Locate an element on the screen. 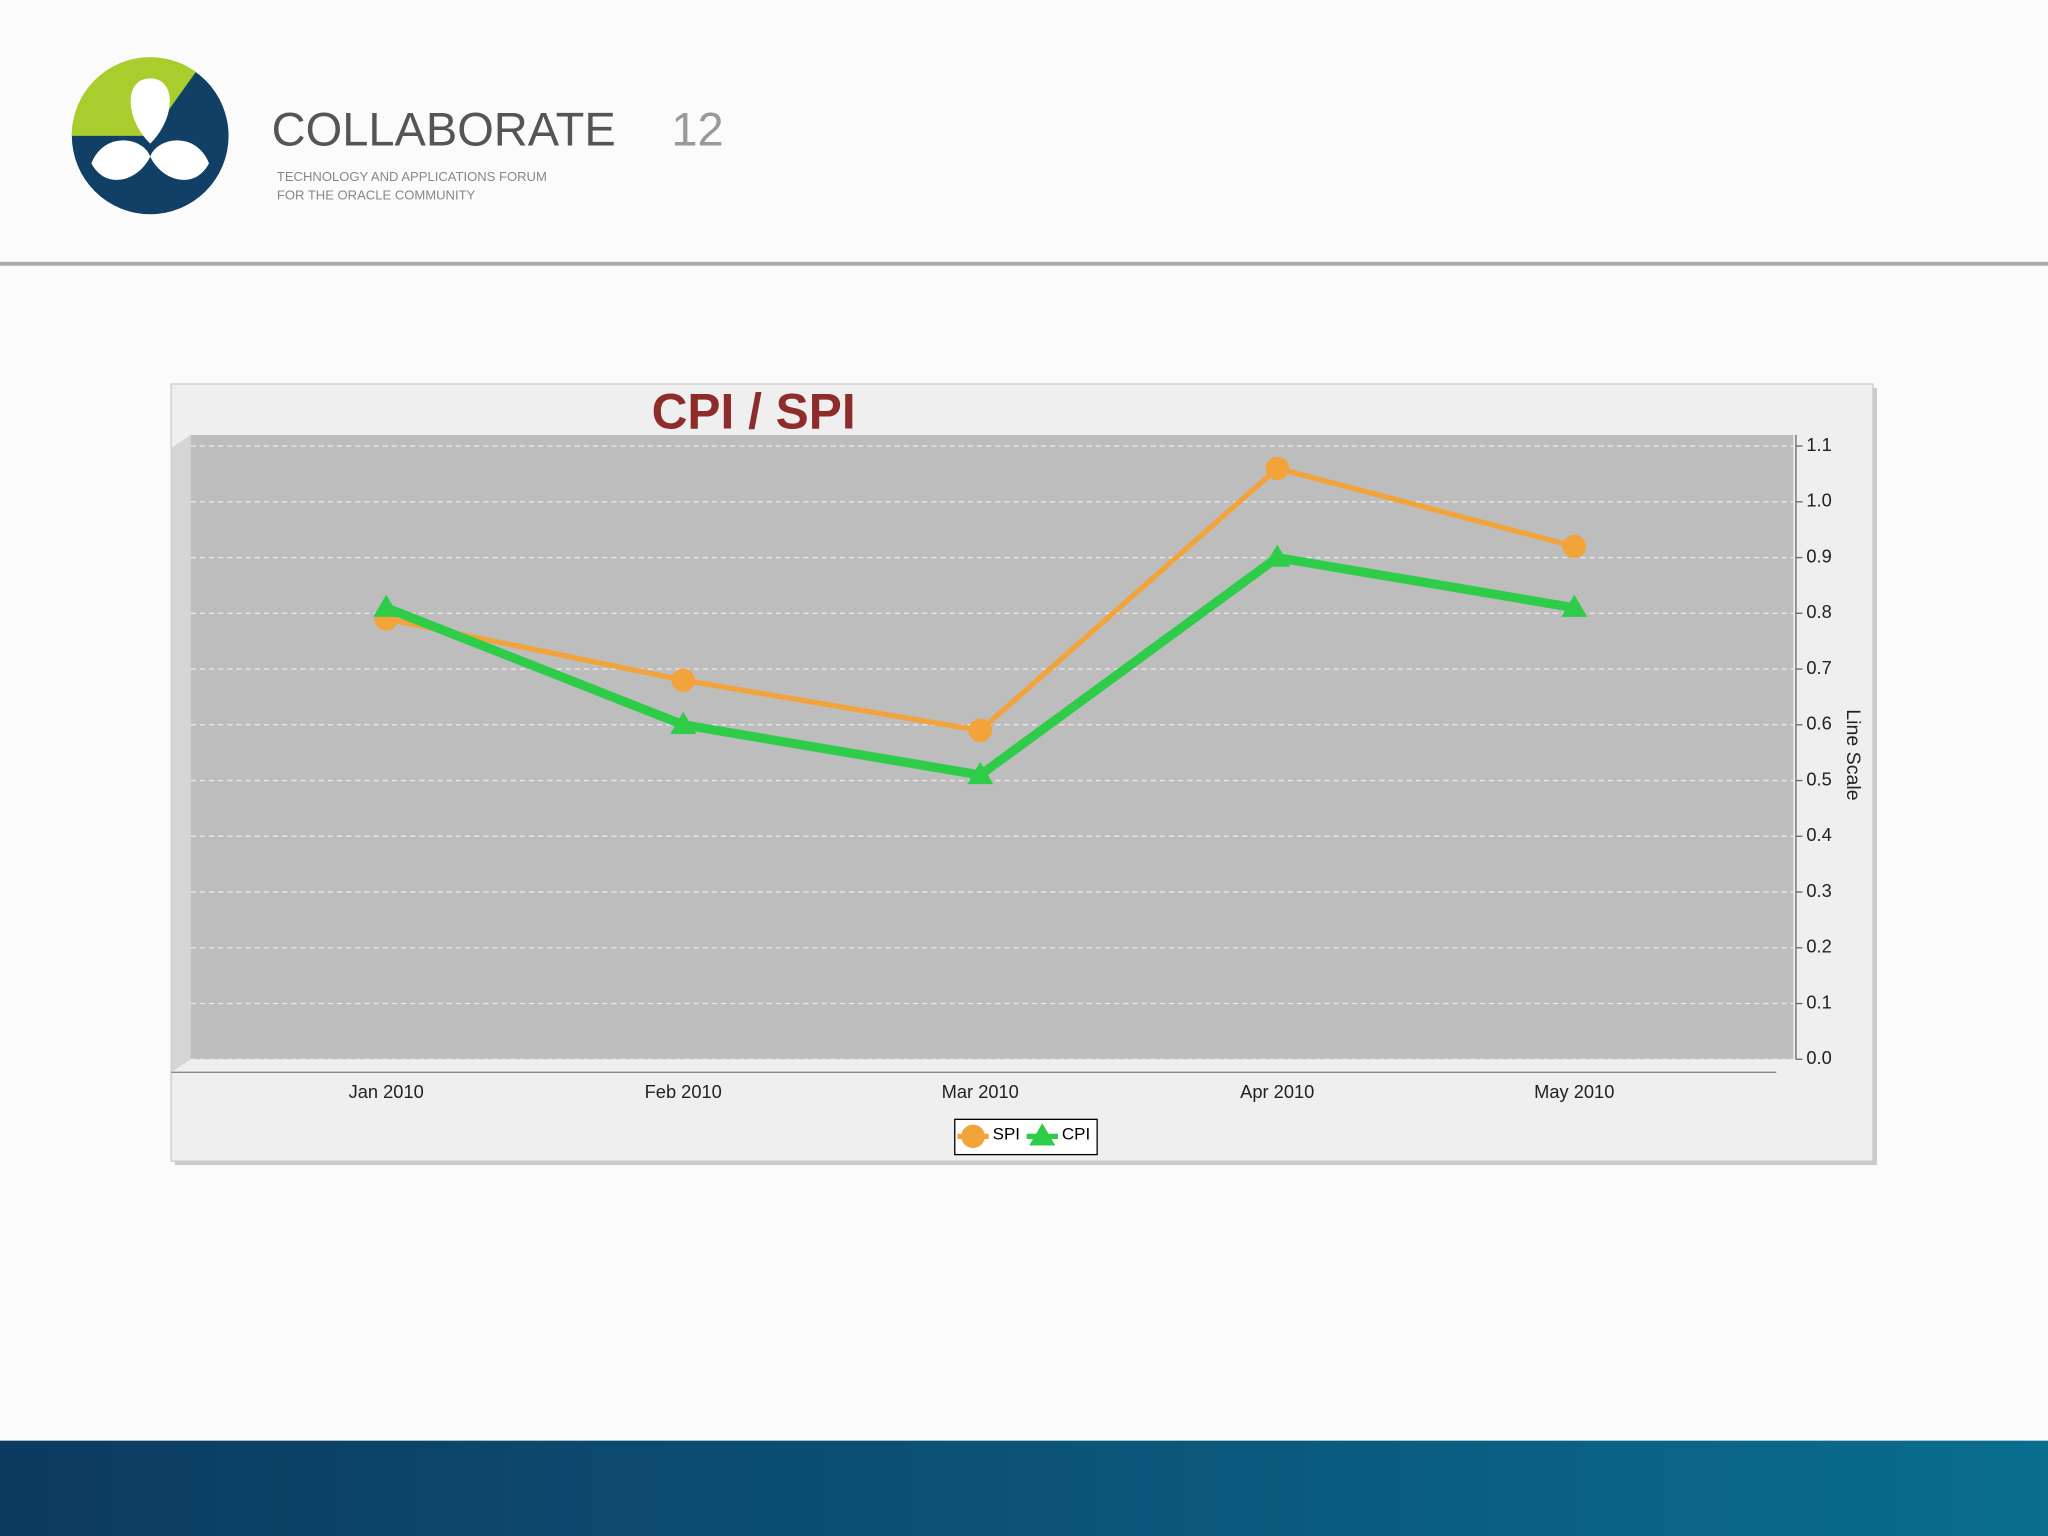 The height and width of the screenshot is (1536, 2048). footer-bar is located at coordinates (1024, 1488).